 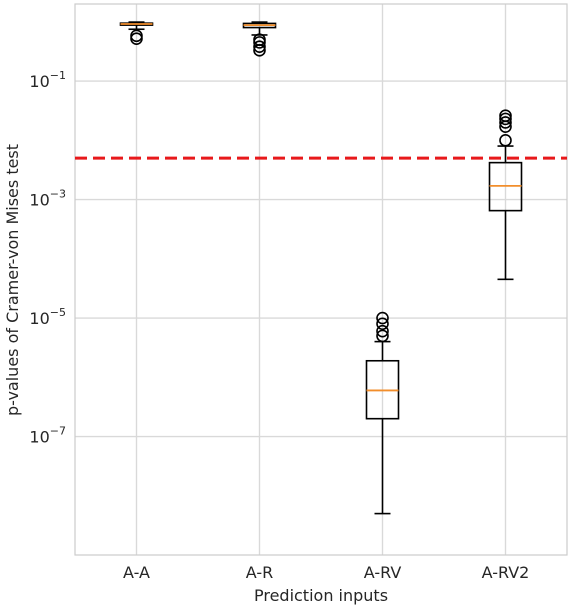 I want to click on box-a-r, so click(x=259, y=39).